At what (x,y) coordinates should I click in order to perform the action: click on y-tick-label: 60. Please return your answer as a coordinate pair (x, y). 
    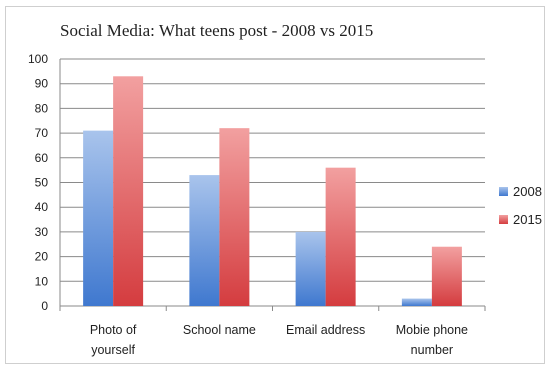
    Looking at the image, I should click on (42, 158).